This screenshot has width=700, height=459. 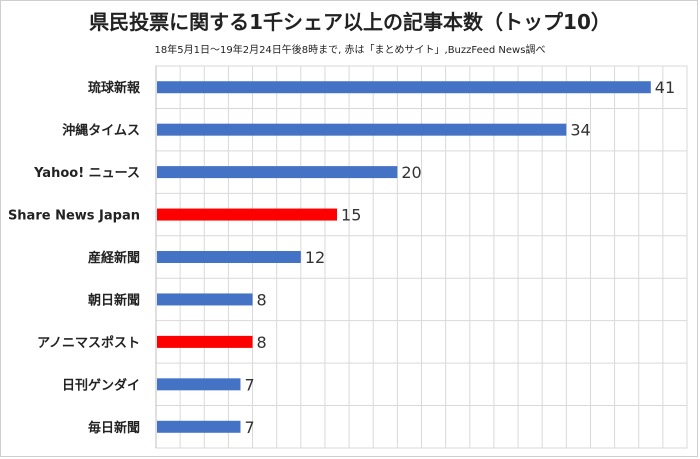 I want to click on category-label: Yahoo! ニュース, so click(x=86, y=173).